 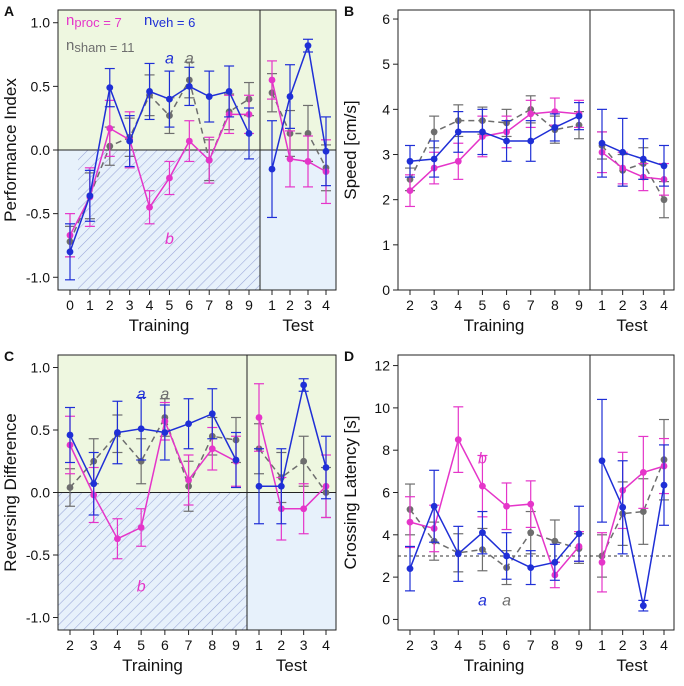 I want to click on y-axis-title: Reversing Difference, so click(x=10, y=492).